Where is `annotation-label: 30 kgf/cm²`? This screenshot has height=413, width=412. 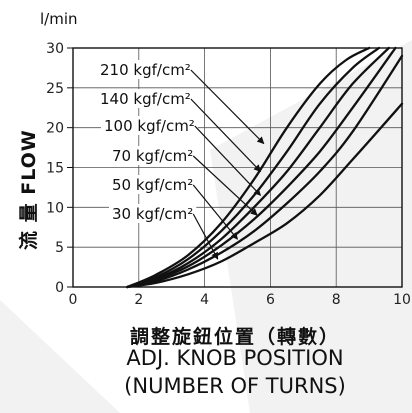
annotation-label: 30 kgf/cm² is located at coordinates (152, 214).